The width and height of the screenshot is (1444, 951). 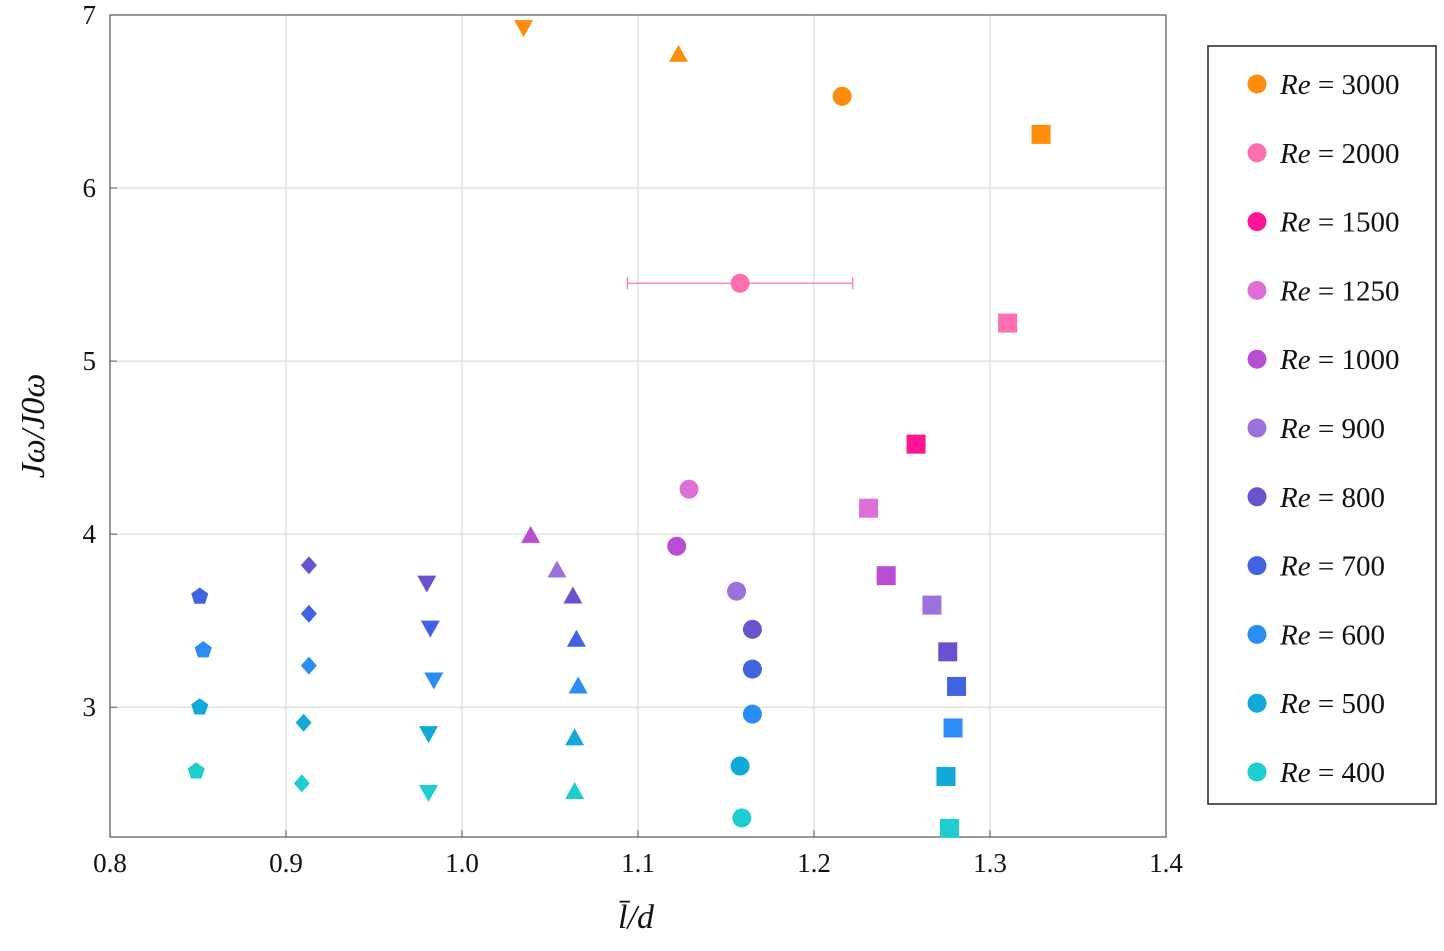 I want to click on legend-label: Re = 600, so click(x=1332, y=635).